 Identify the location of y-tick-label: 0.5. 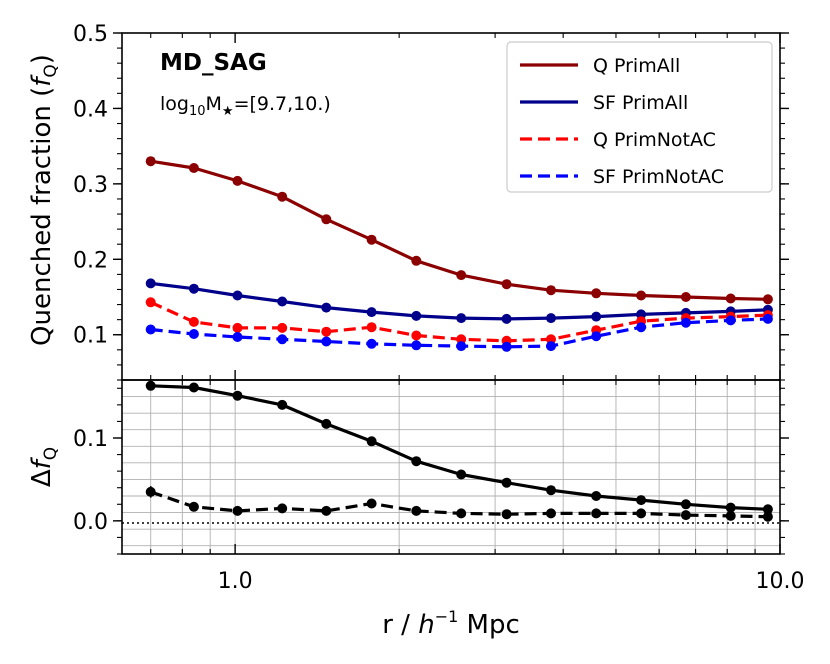
(90, 34).